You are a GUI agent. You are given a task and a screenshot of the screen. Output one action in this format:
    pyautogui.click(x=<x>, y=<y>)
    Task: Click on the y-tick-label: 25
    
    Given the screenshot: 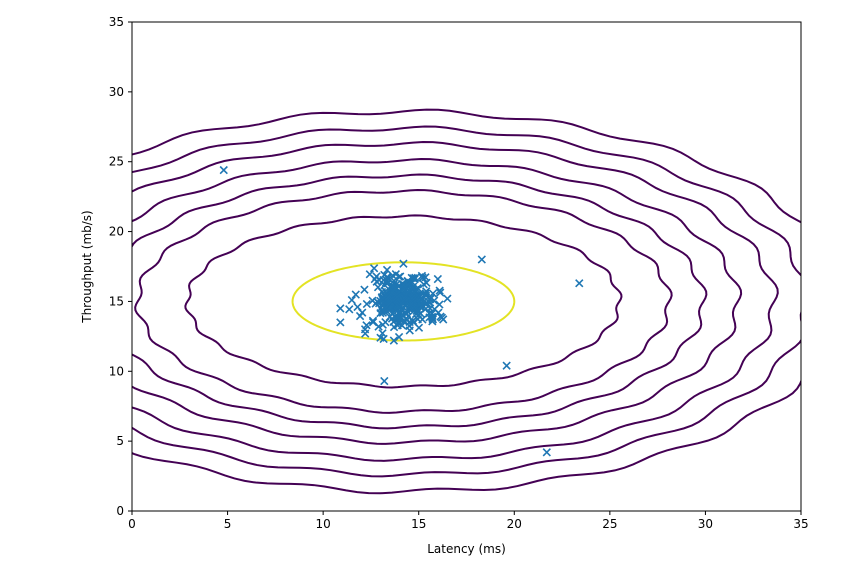 What is the action you would take?
    pyautogui.click(x=116, y=162)
    